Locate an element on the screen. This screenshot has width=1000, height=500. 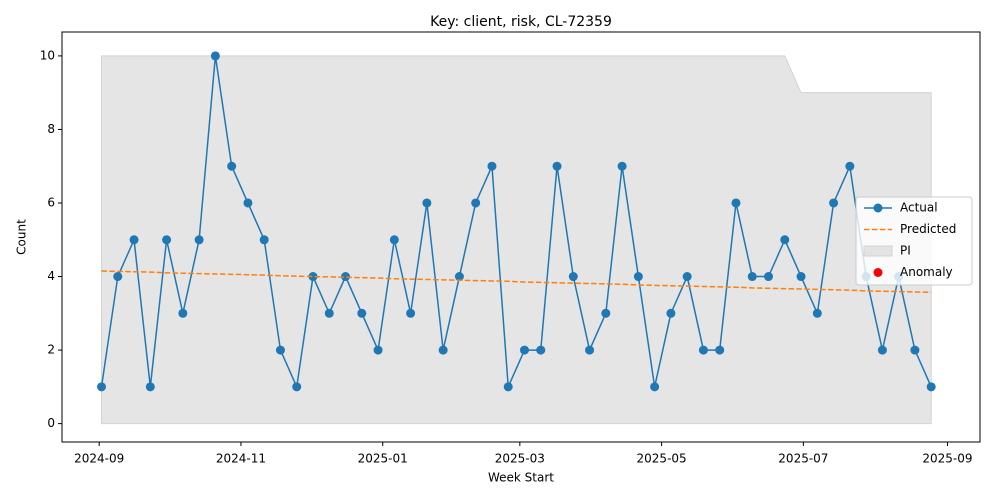
x-tick-label: 2024-11 is located at coordinates (241, 459).